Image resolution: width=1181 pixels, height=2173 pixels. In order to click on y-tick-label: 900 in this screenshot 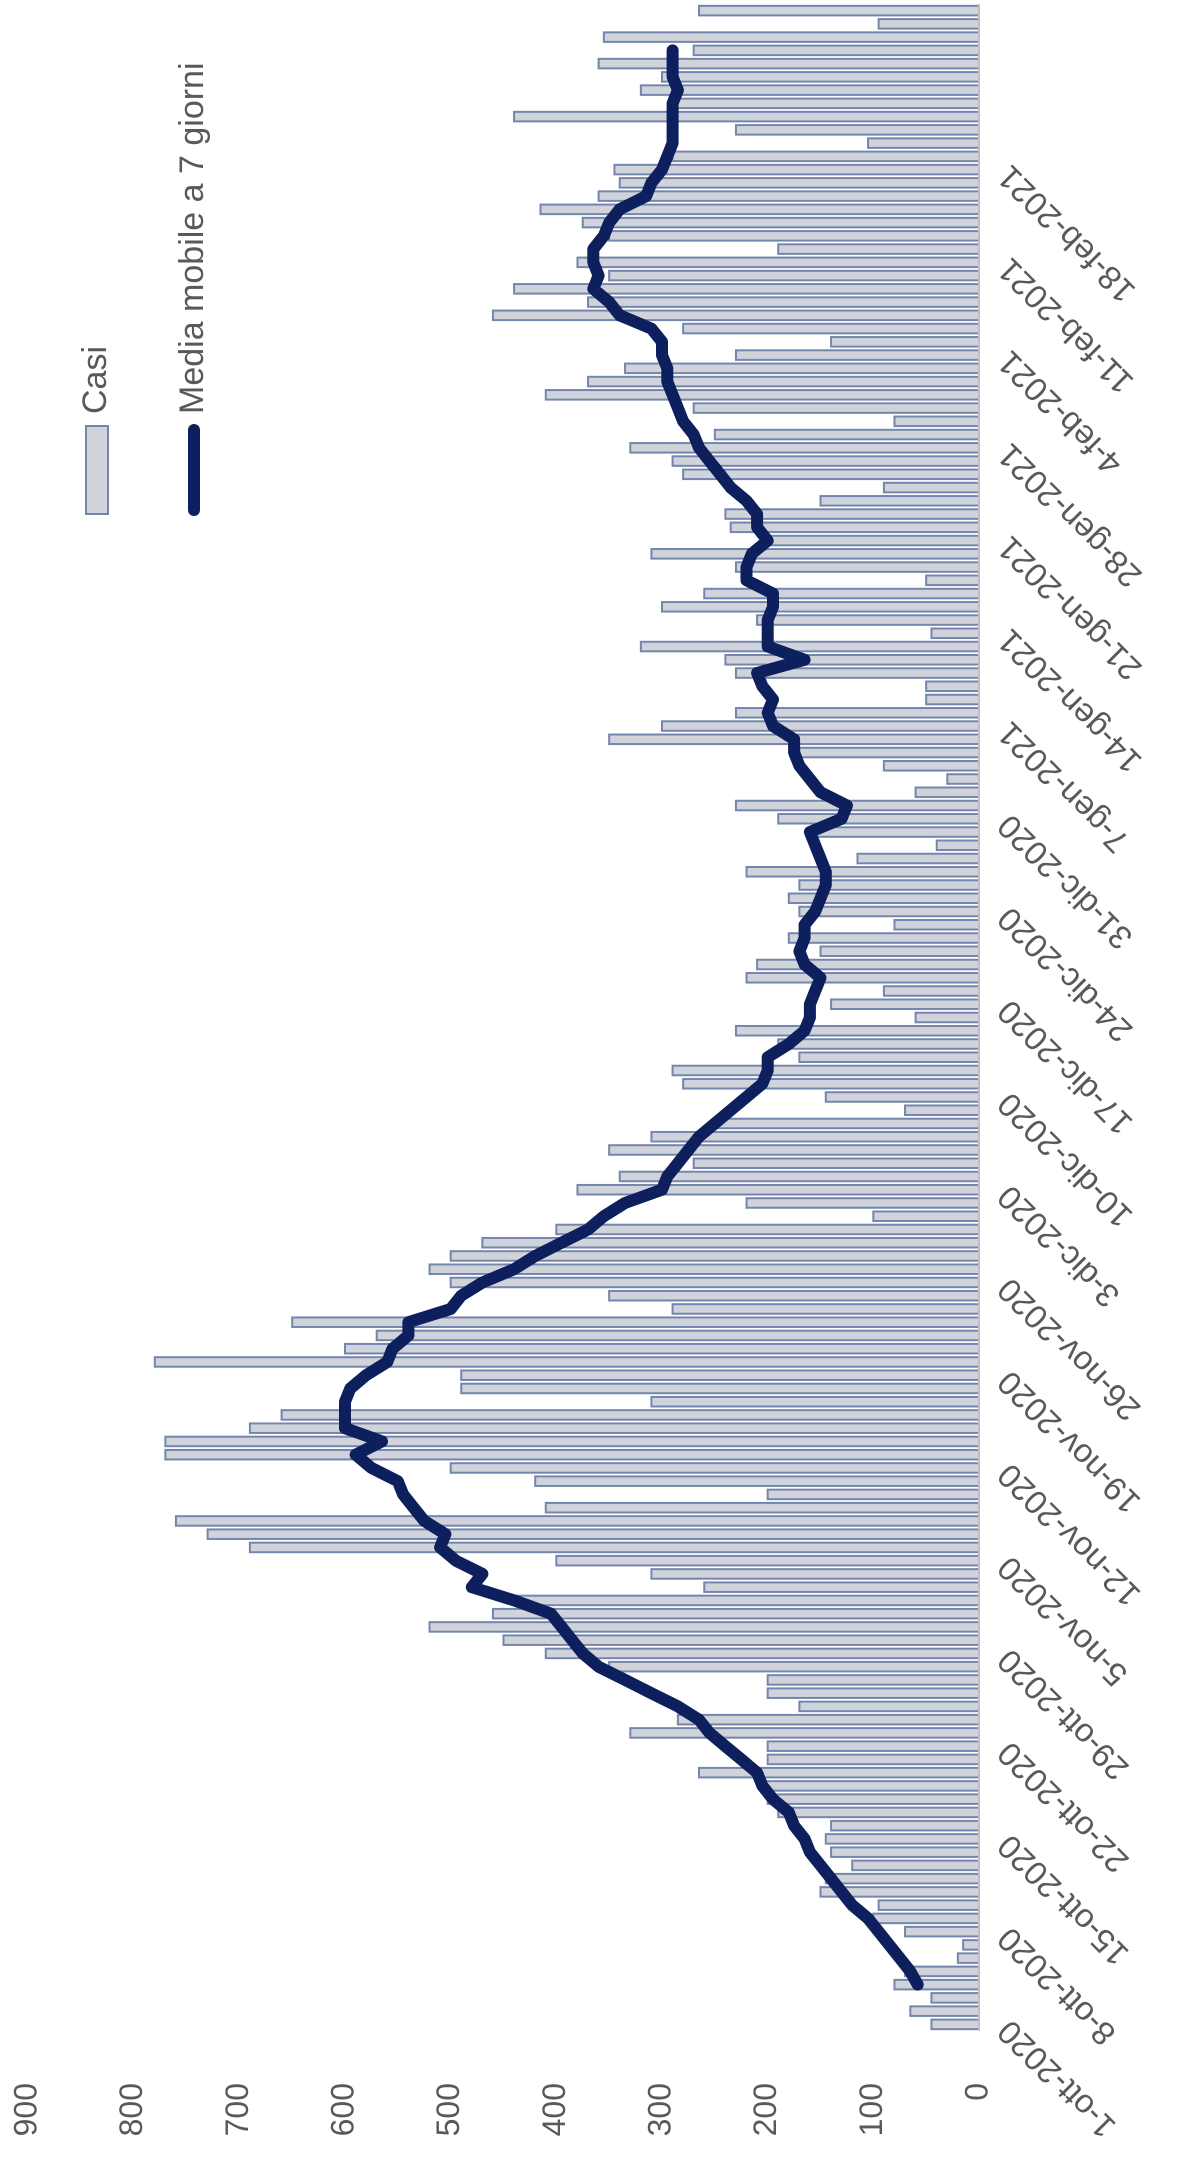, I will do `click(25, 2109)`.